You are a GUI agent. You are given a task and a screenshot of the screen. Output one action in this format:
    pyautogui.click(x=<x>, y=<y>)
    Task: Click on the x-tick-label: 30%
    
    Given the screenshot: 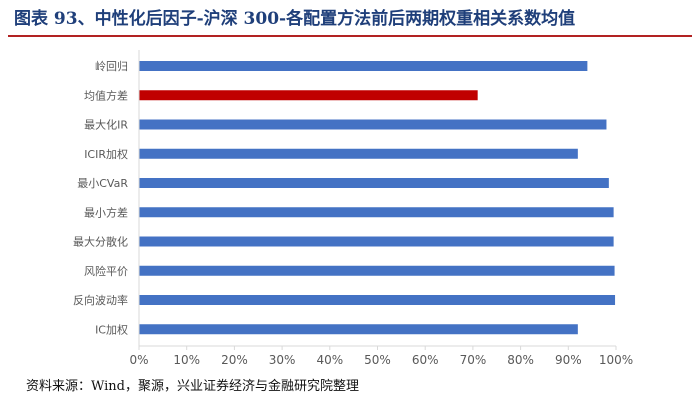 What is the action you would take?
    pyautogui.click(x=282, y=360)
    